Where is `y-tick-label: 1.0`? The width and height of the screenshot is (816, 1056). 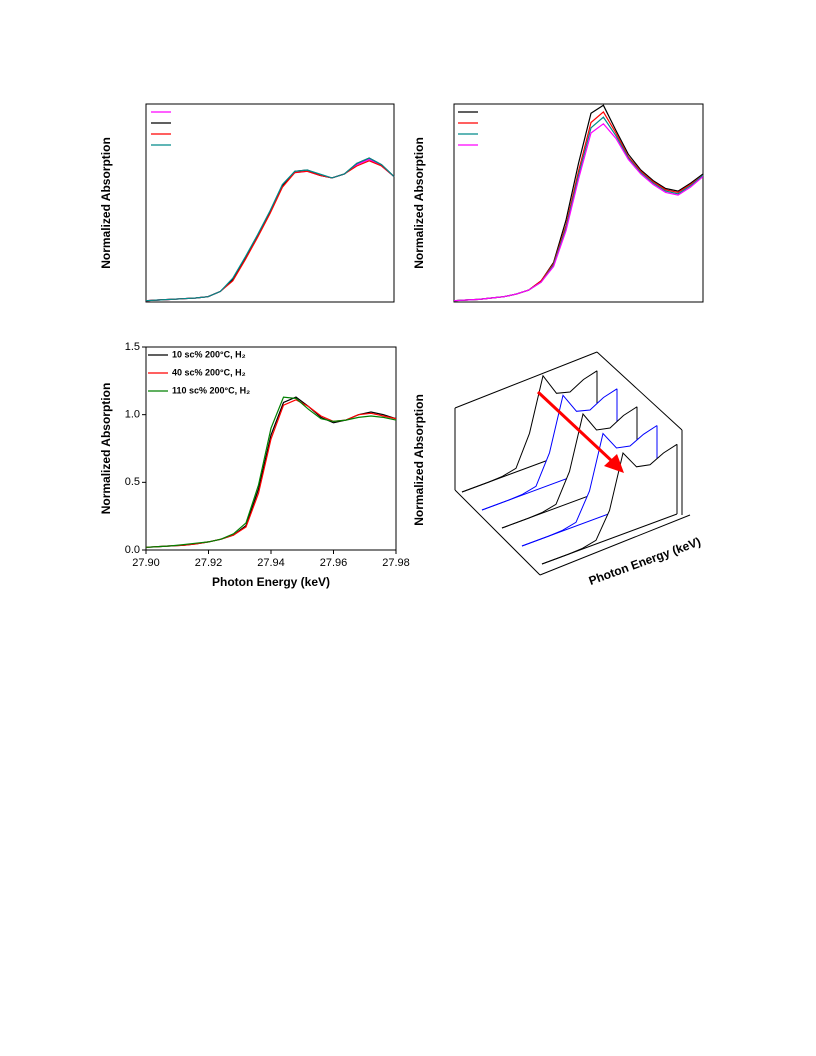
y-tick-label: 1.0 is located at coordinates (132, 415).